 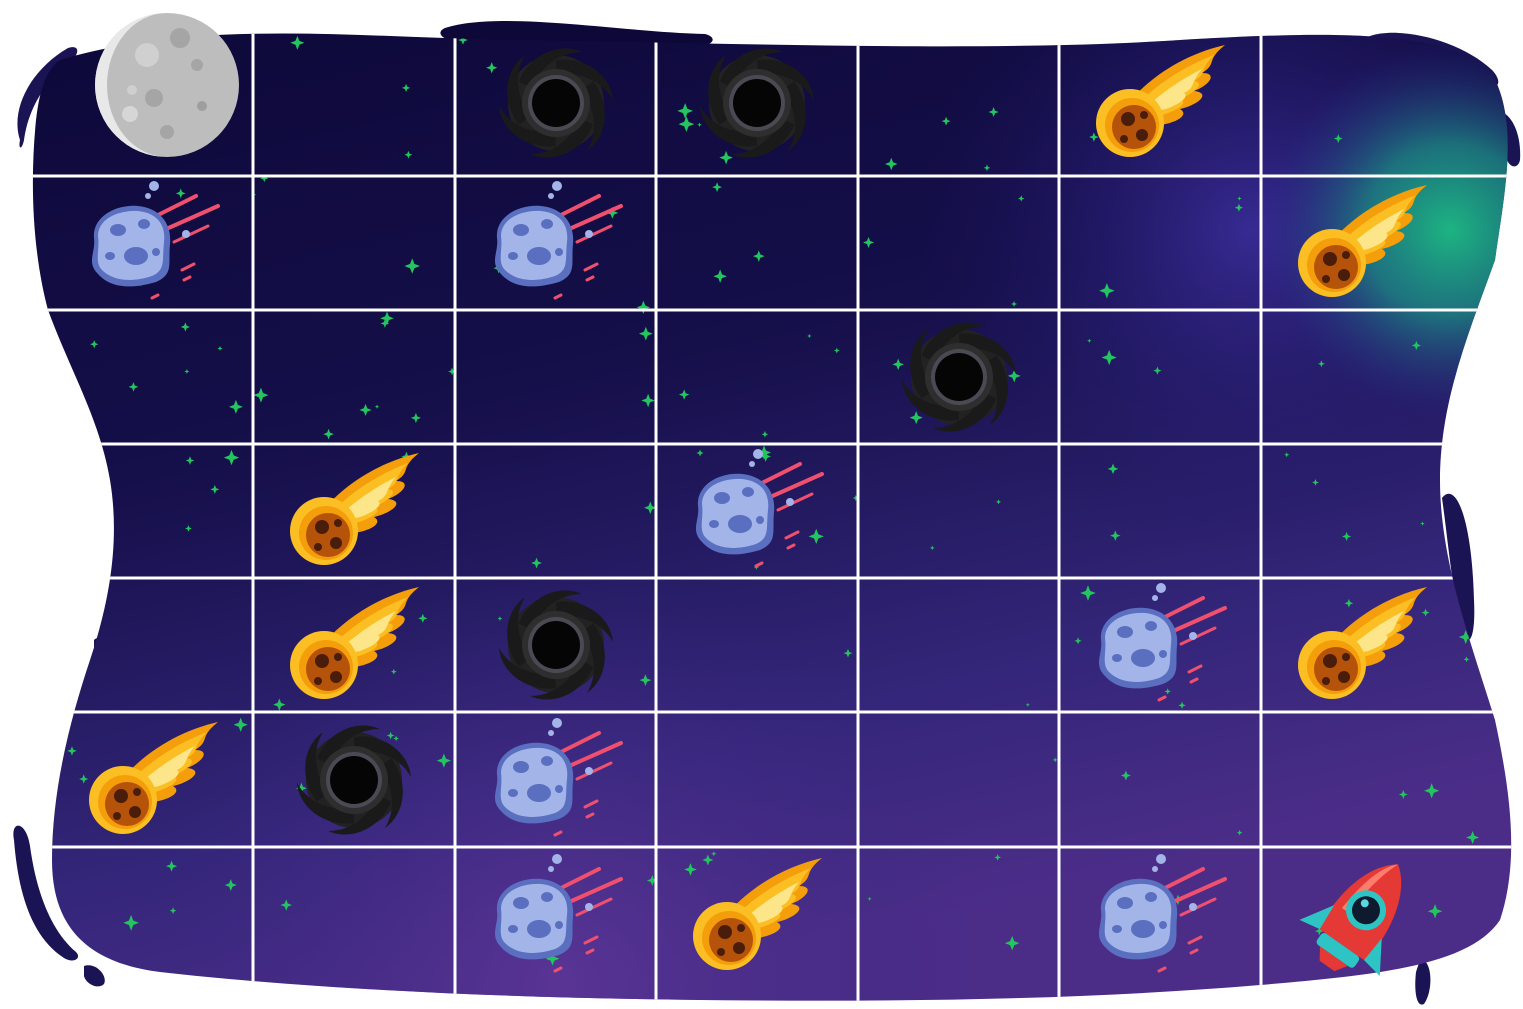 What do you see at coordinates (1160, 243) in the screenshot?
I see `cell-r2-c6` at bounding box center [1160, 243].